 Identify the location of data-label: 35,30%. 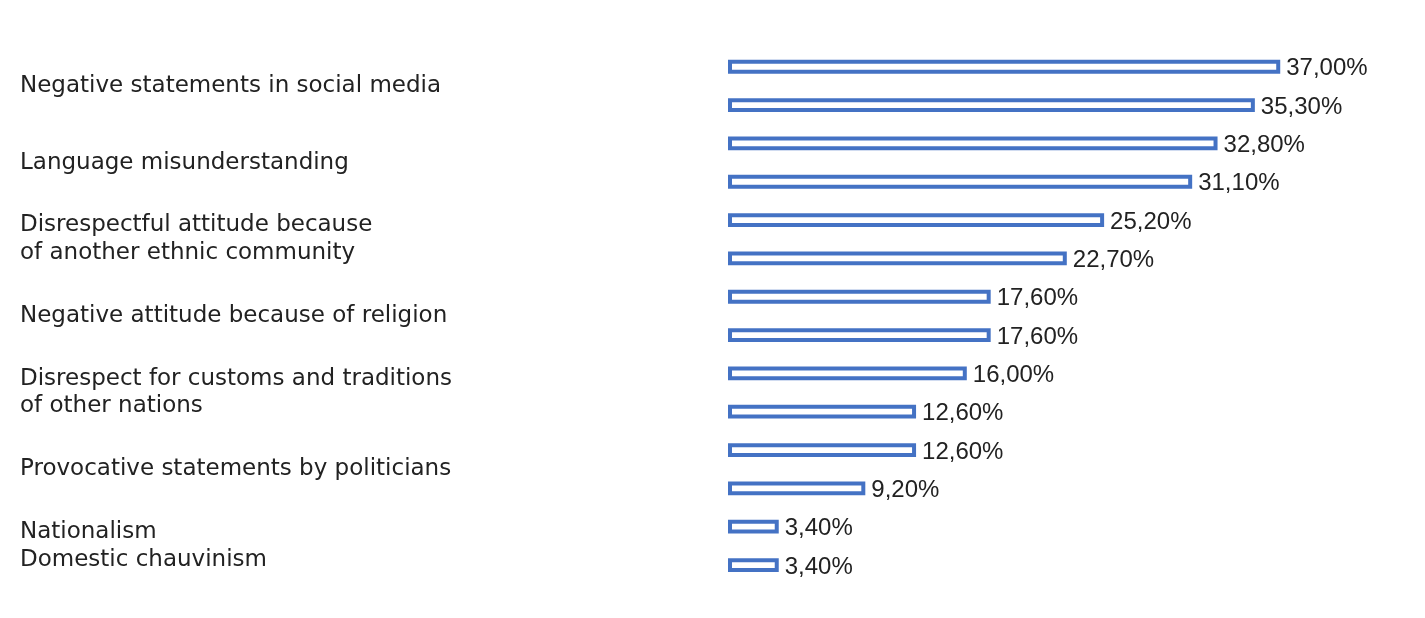
(1301, 105).